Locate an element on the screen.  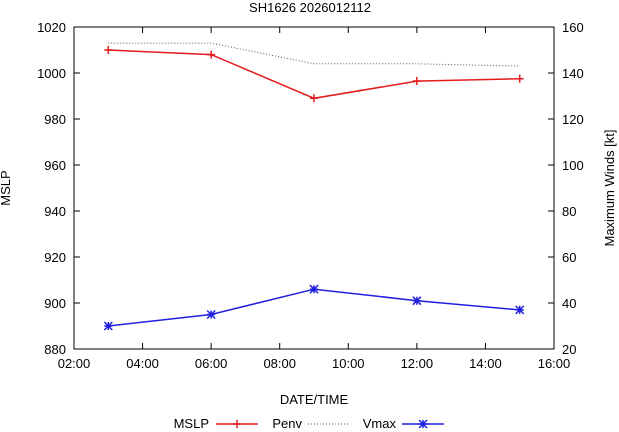
x-tick-label: 16:00 is located at coordinates (554, 363).